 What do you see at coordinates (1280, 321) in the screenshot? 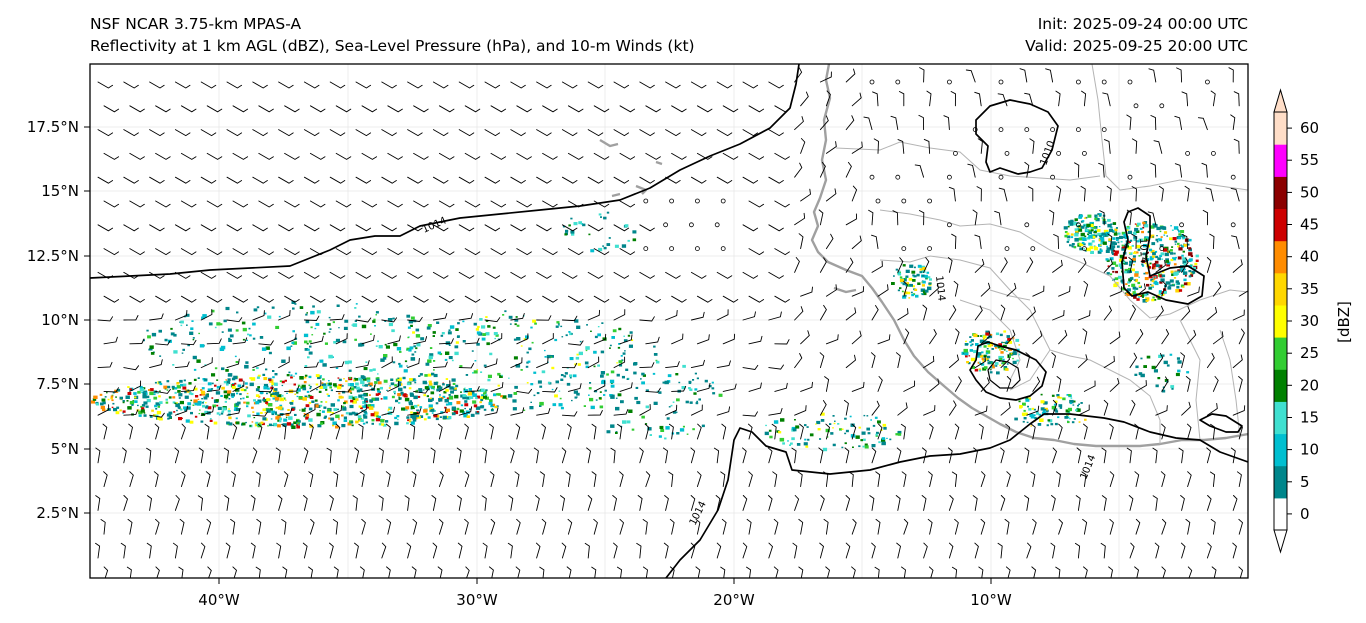
I see `colorbar-swatches` at bounding box center [1280, 321].